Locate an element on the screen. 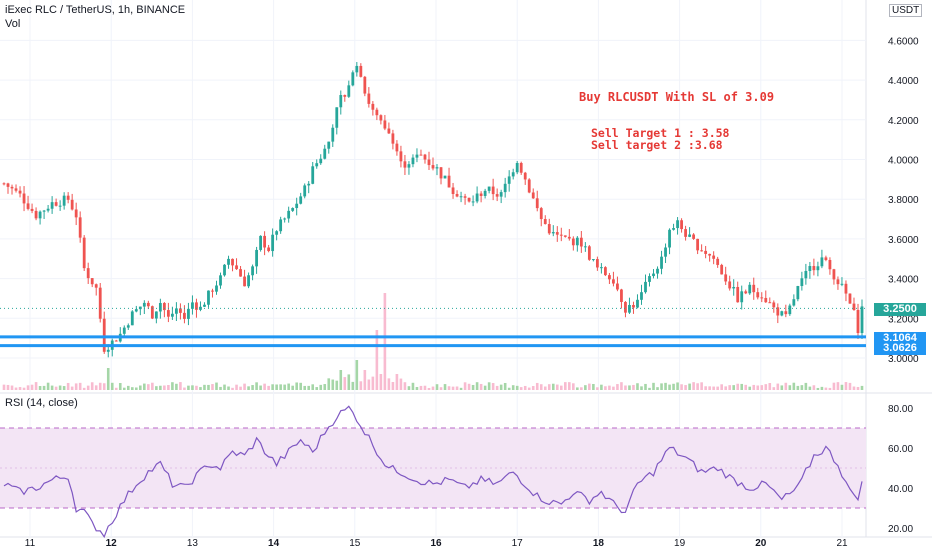 The height and width of the screenshot is (550, 932). price-tick-label: 4.6000 is located at coordinates (903, 41).